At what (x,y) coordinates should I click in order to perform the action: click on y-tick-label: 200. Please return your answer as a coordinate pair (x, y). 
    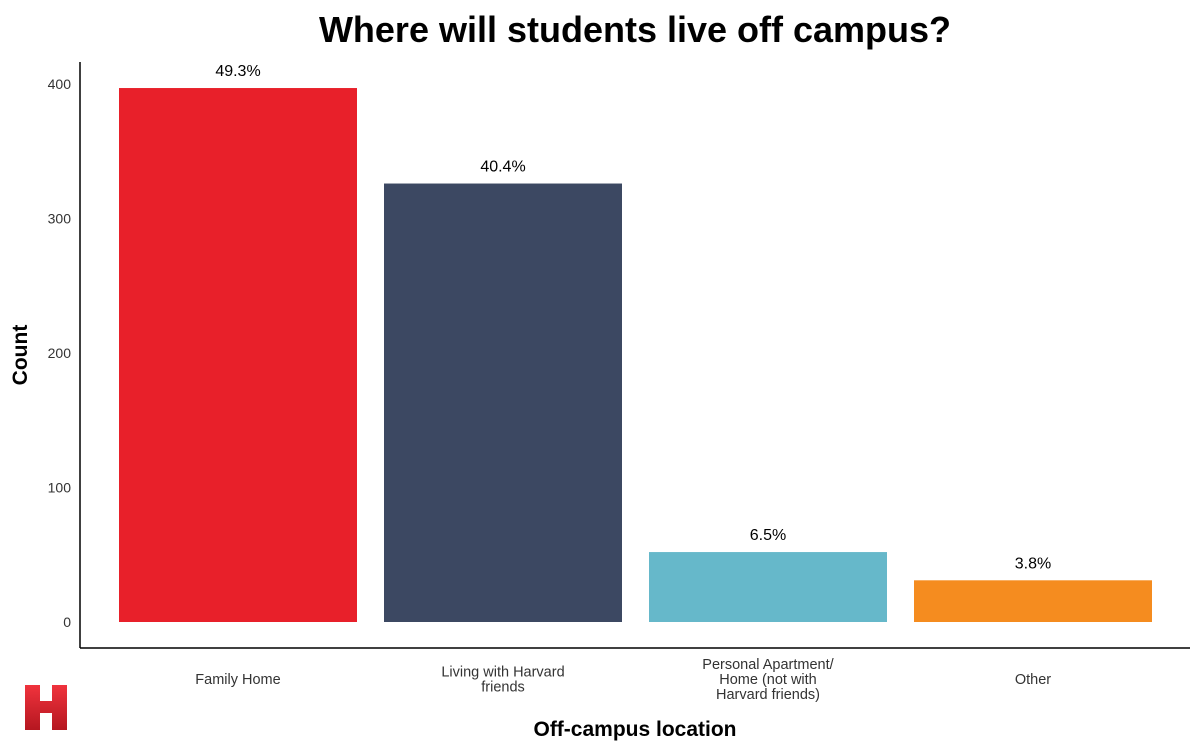
    Looking at the image, I should click on (60, 353).